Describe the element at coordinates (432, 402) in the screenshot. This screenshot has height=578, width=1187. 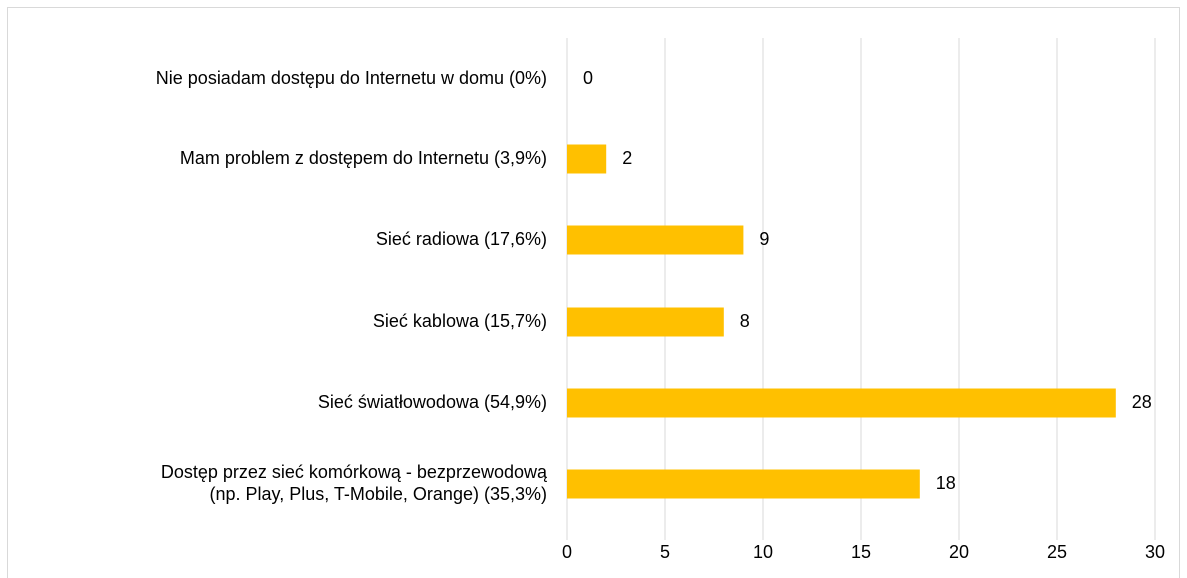
I see `y-tick-label: Sieć światłowodowa (54,9%)` at that location.